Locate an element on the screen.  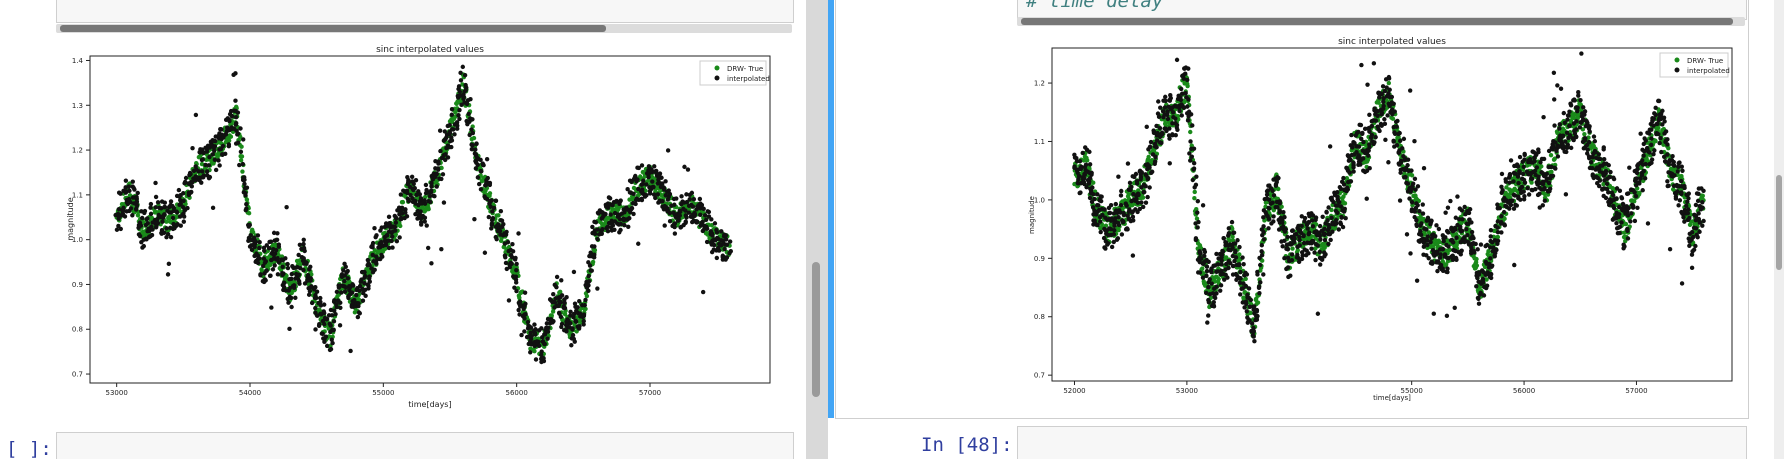
code-input-area is located at coordinates (425, 11).